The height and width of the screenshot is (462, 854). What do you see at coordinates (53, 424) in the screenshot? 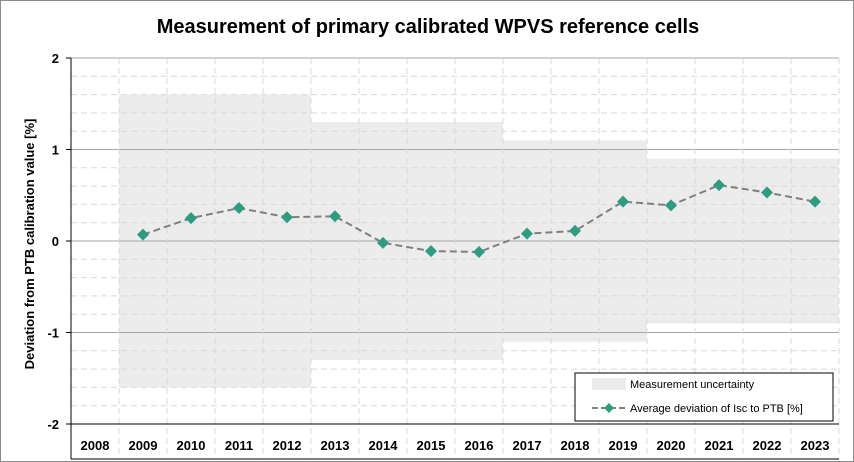
I see `y-tick-label: -2` at bounding box center [53, 424].